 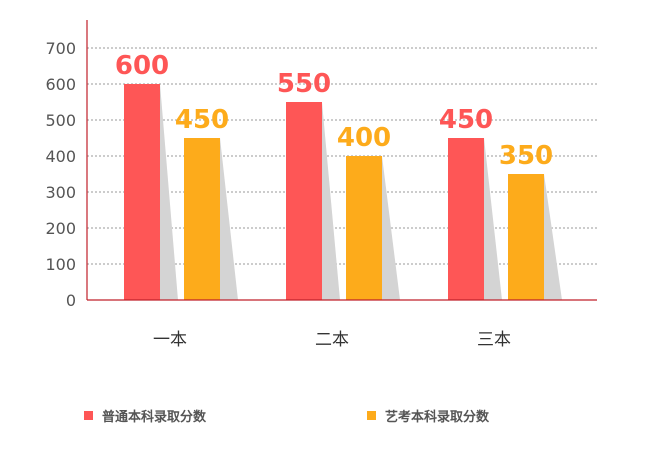 What do you see at coordinates (170, 340) in the screenshot?
I see `x-tick-label: 一本` at bounding box center [170, 340].